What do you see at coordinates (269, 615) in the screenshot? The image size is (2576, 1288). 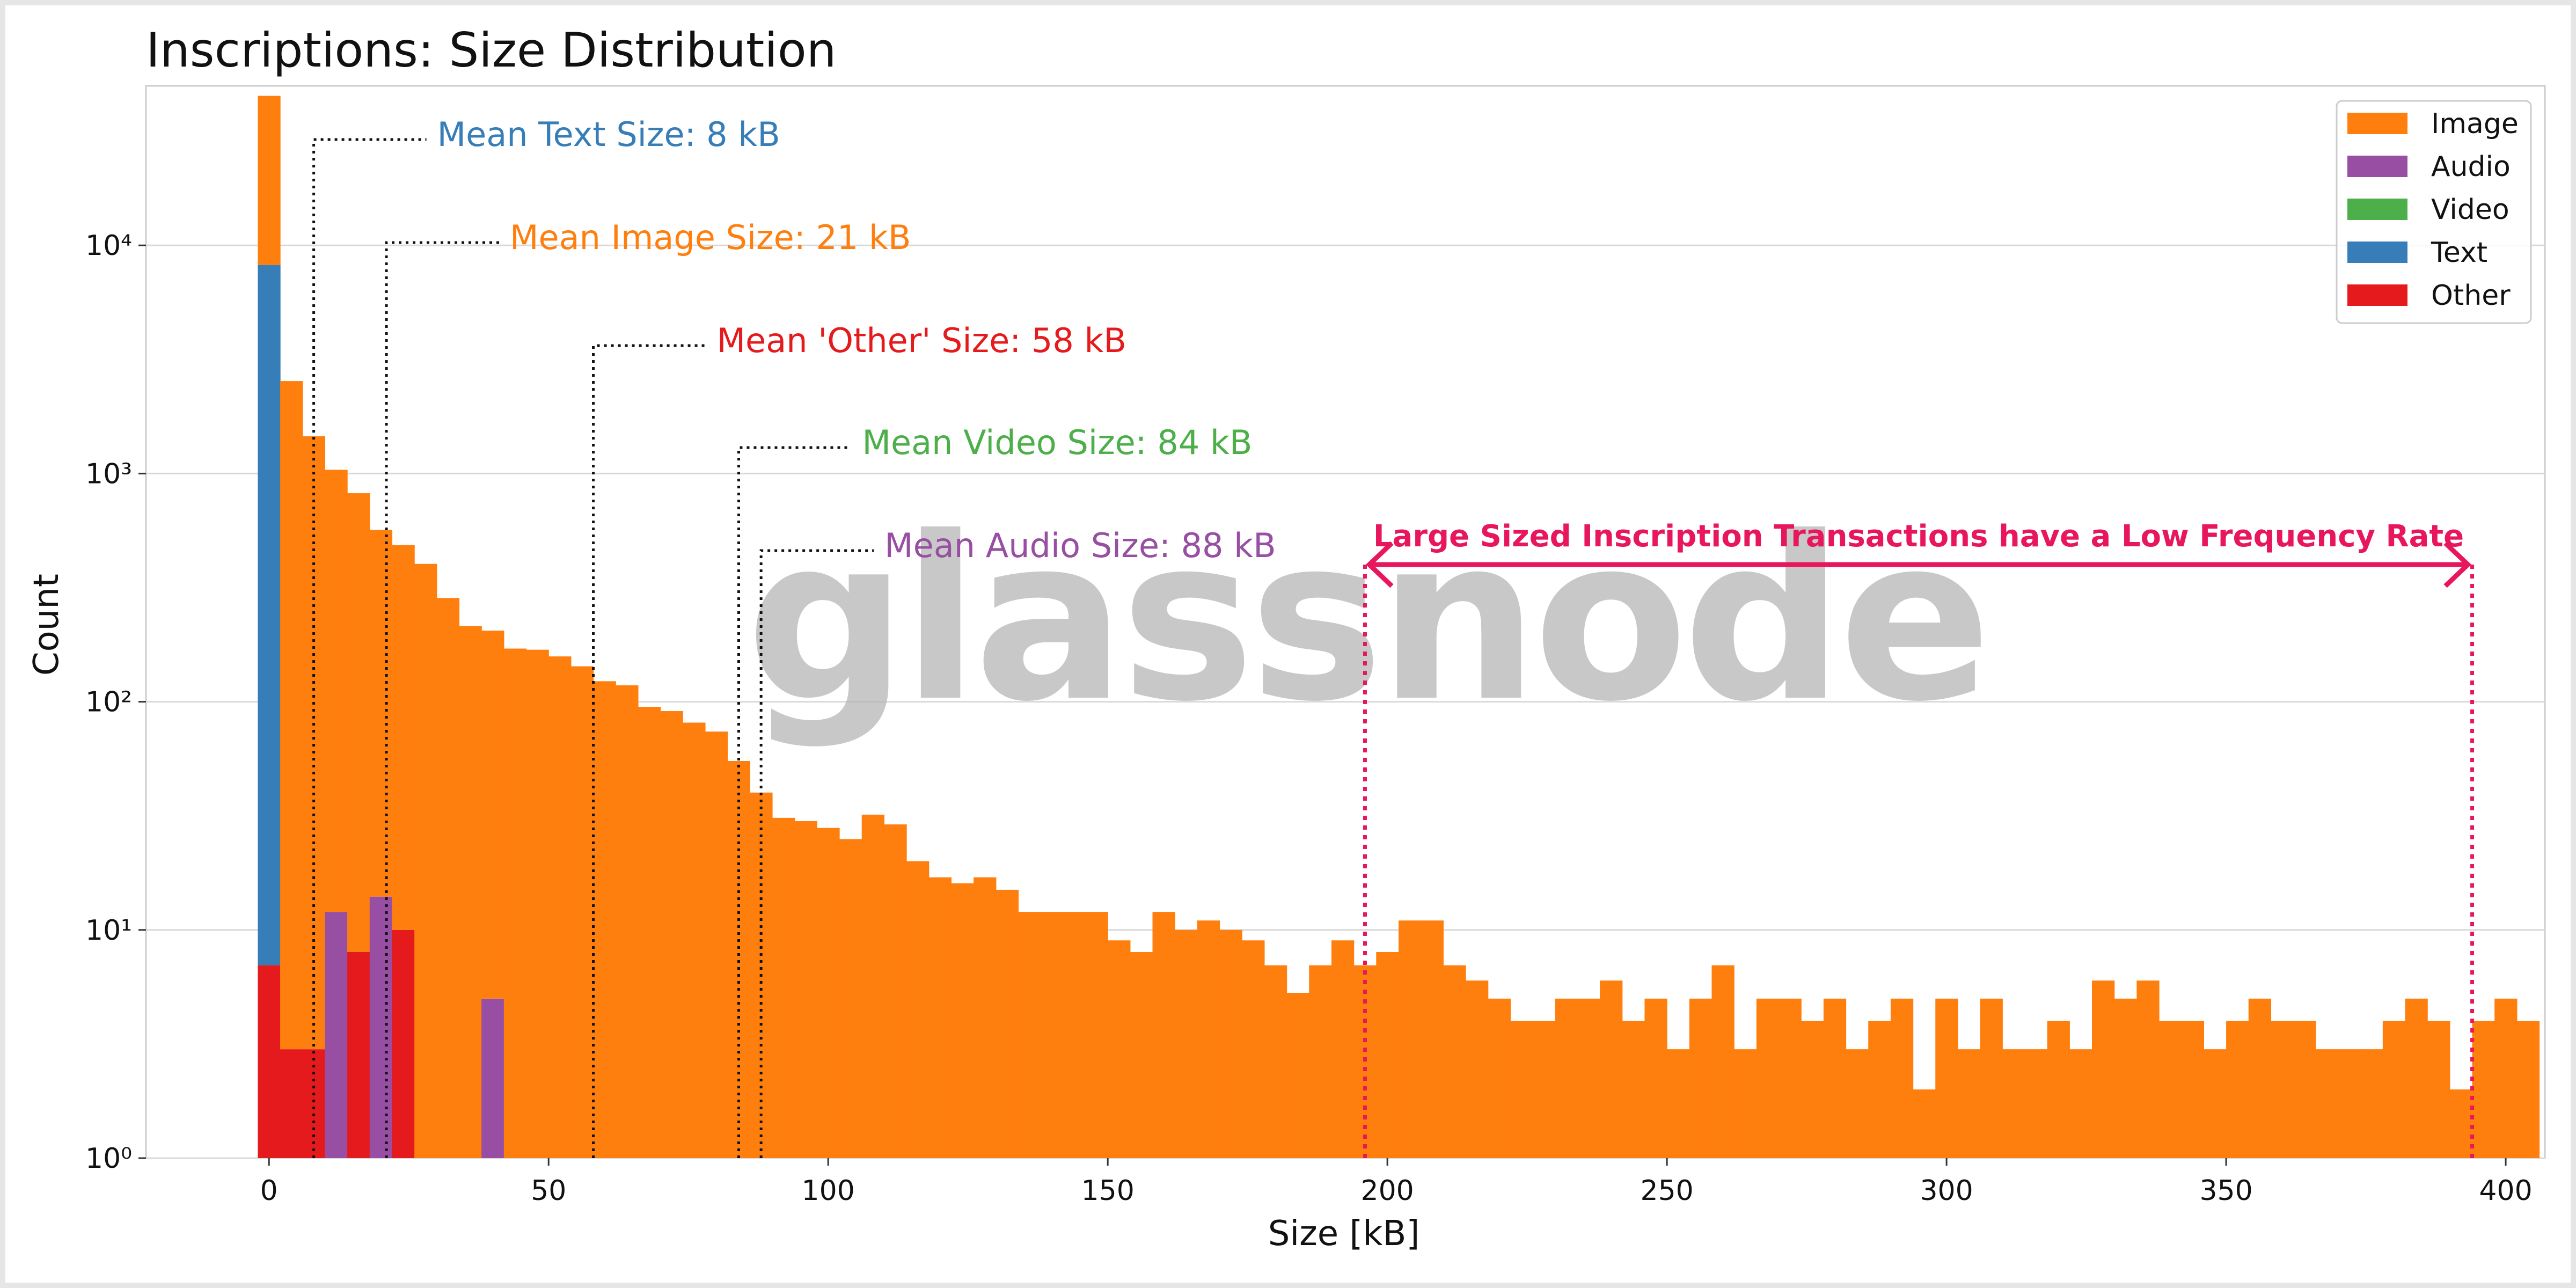 I see `bar-text` at bounding box center [269, 615].